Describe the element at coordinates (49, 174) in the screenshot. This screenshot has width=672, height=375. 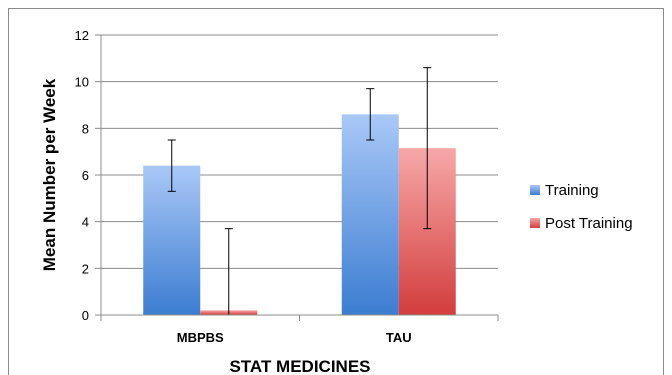
I see `y-axis-title: Mean Number per Week` at that location.